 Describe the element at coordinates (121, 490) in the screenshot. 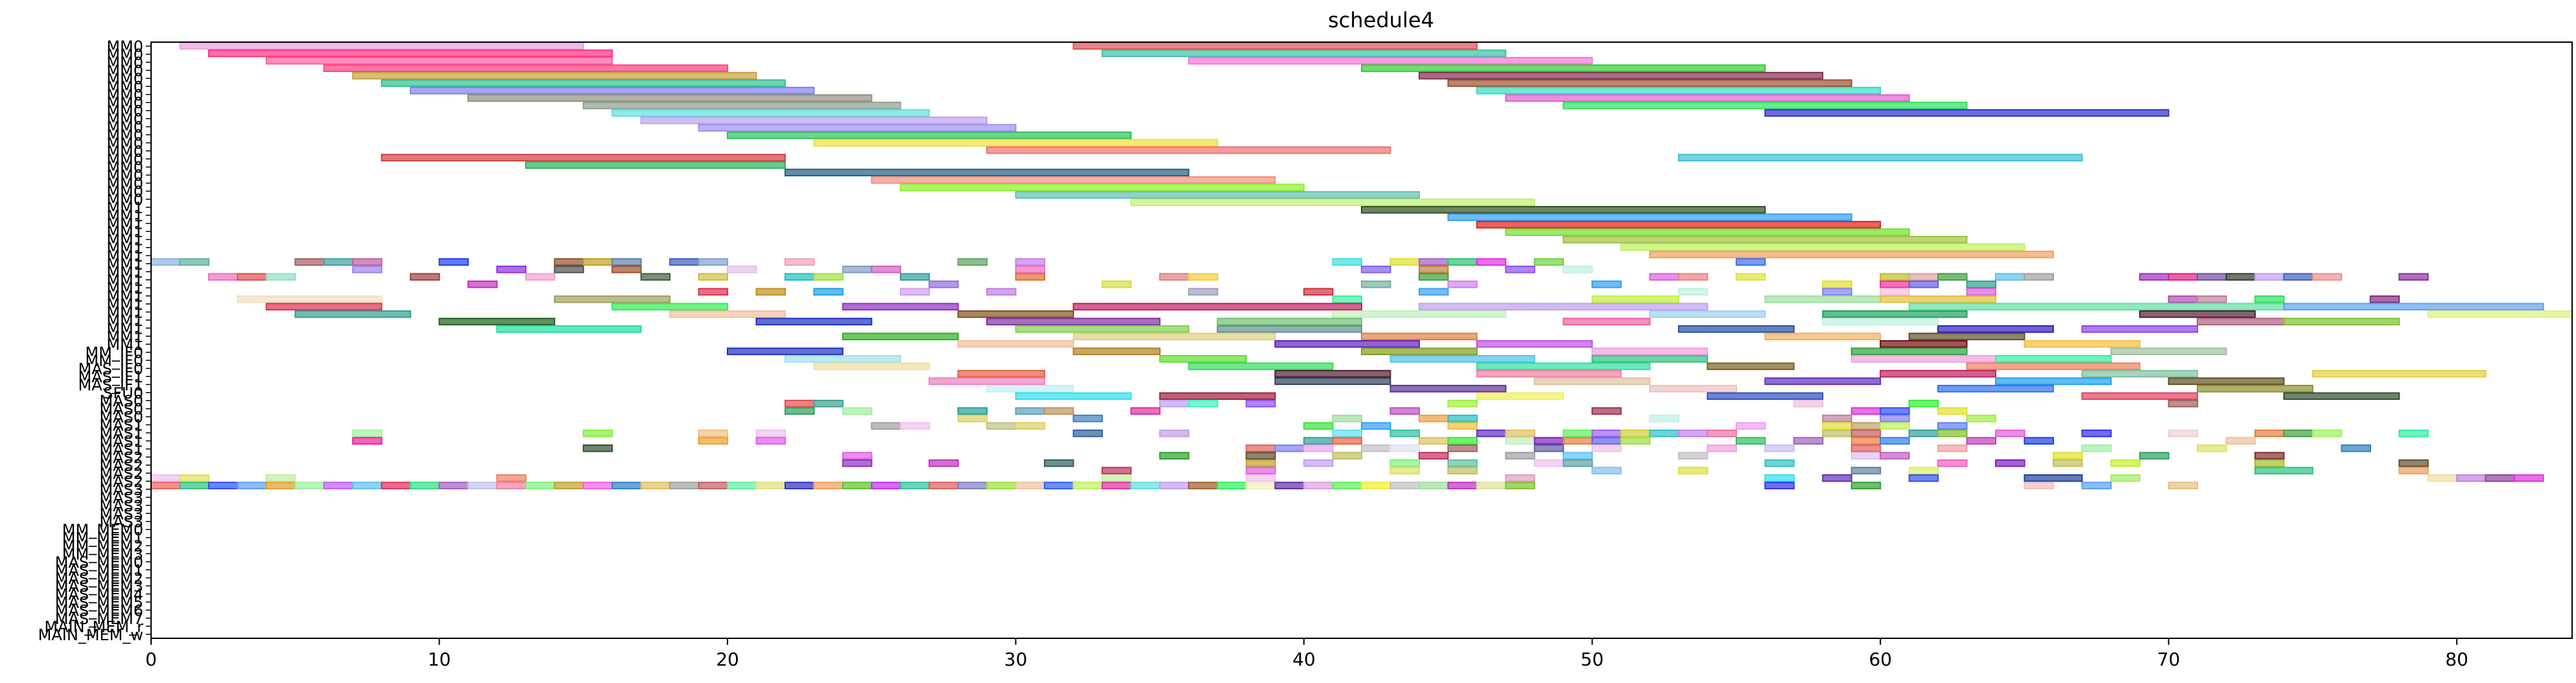

I see `y-tick-label: MAS3` at that location.